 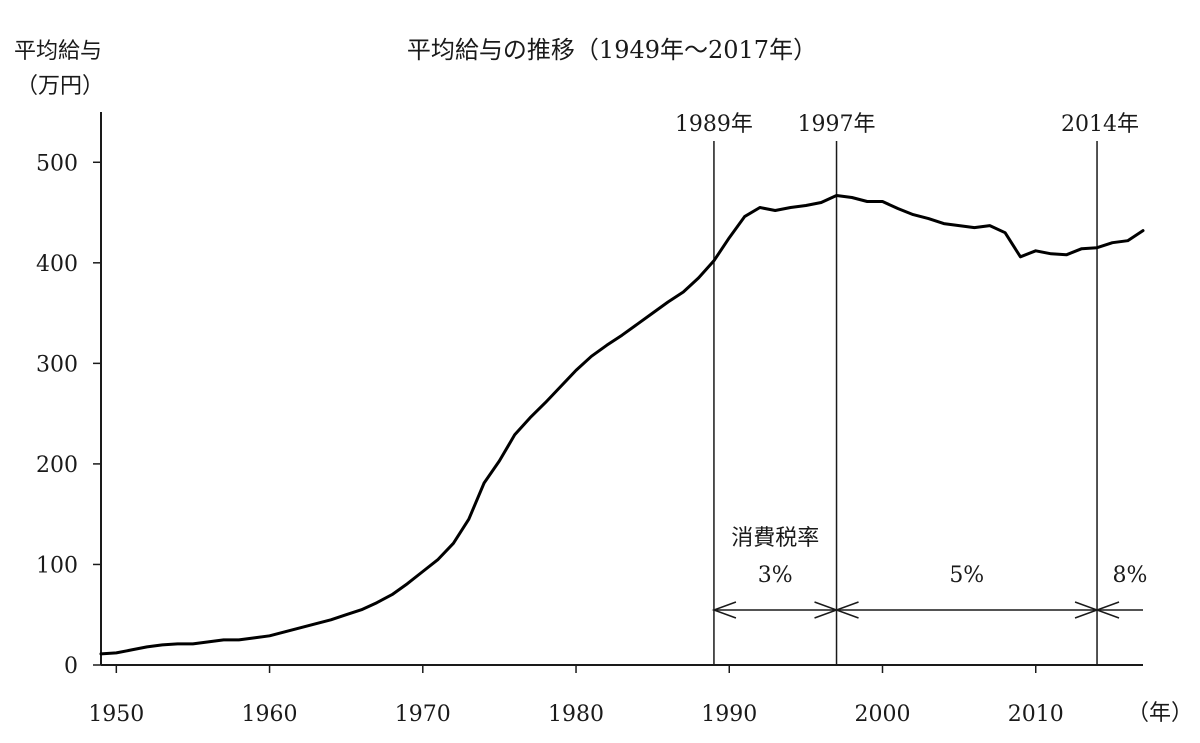 What do you see at coordinates (116, 714) in the screenshot?
I see `x-tick-label: 1950` at bounding box center [116, 714].